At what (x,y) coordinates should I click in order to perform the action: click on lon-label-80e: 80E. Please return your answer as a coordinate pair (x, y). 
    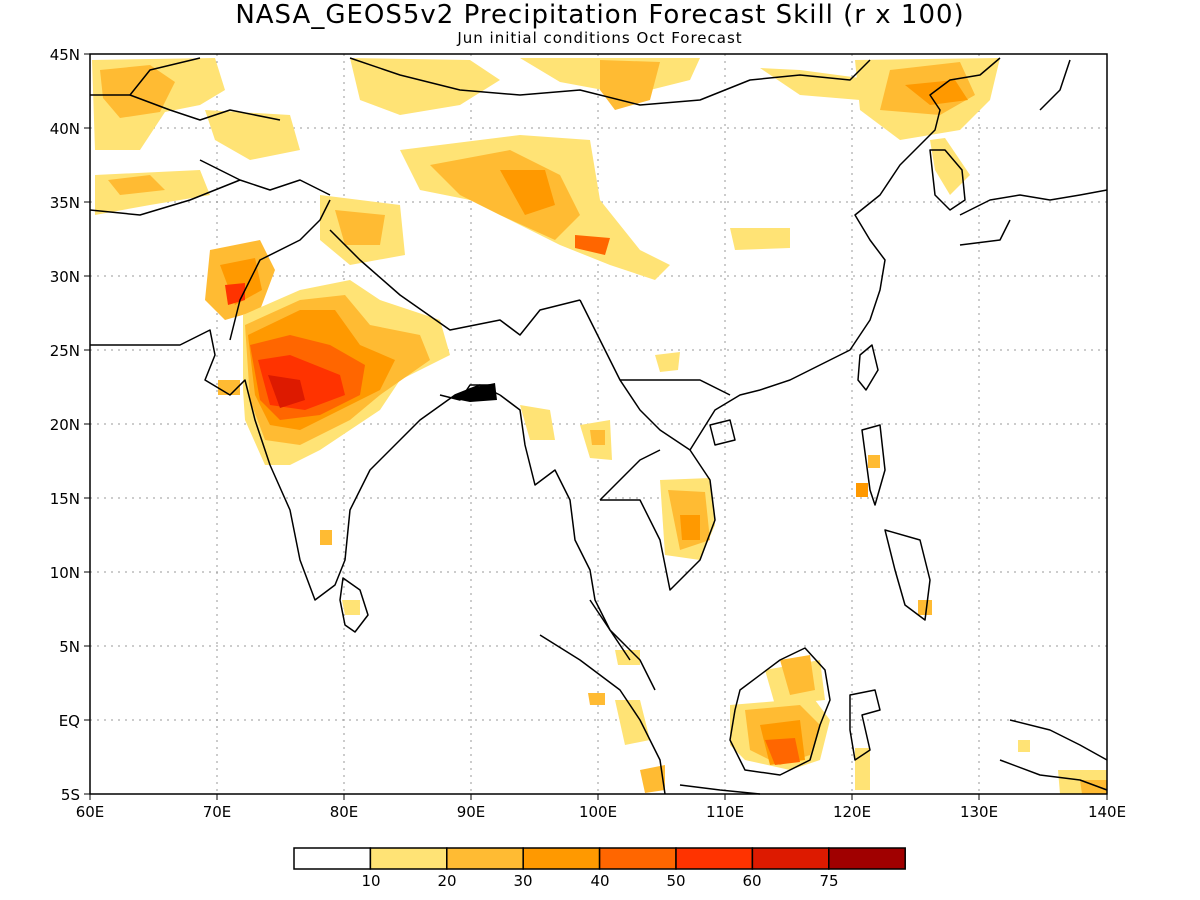
    Looking at the image, I should click on (344, 812).